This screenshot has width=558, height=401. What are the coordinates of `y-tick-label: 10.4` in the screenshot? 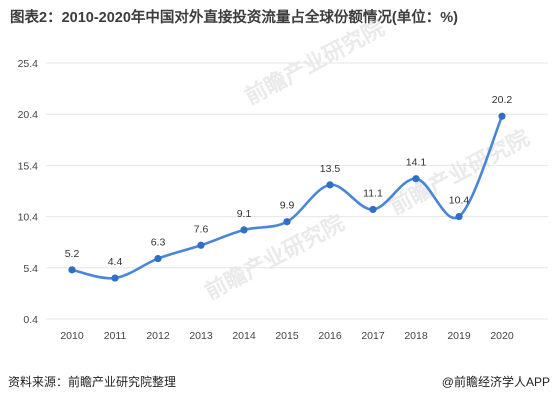 It's located at (28, 218).